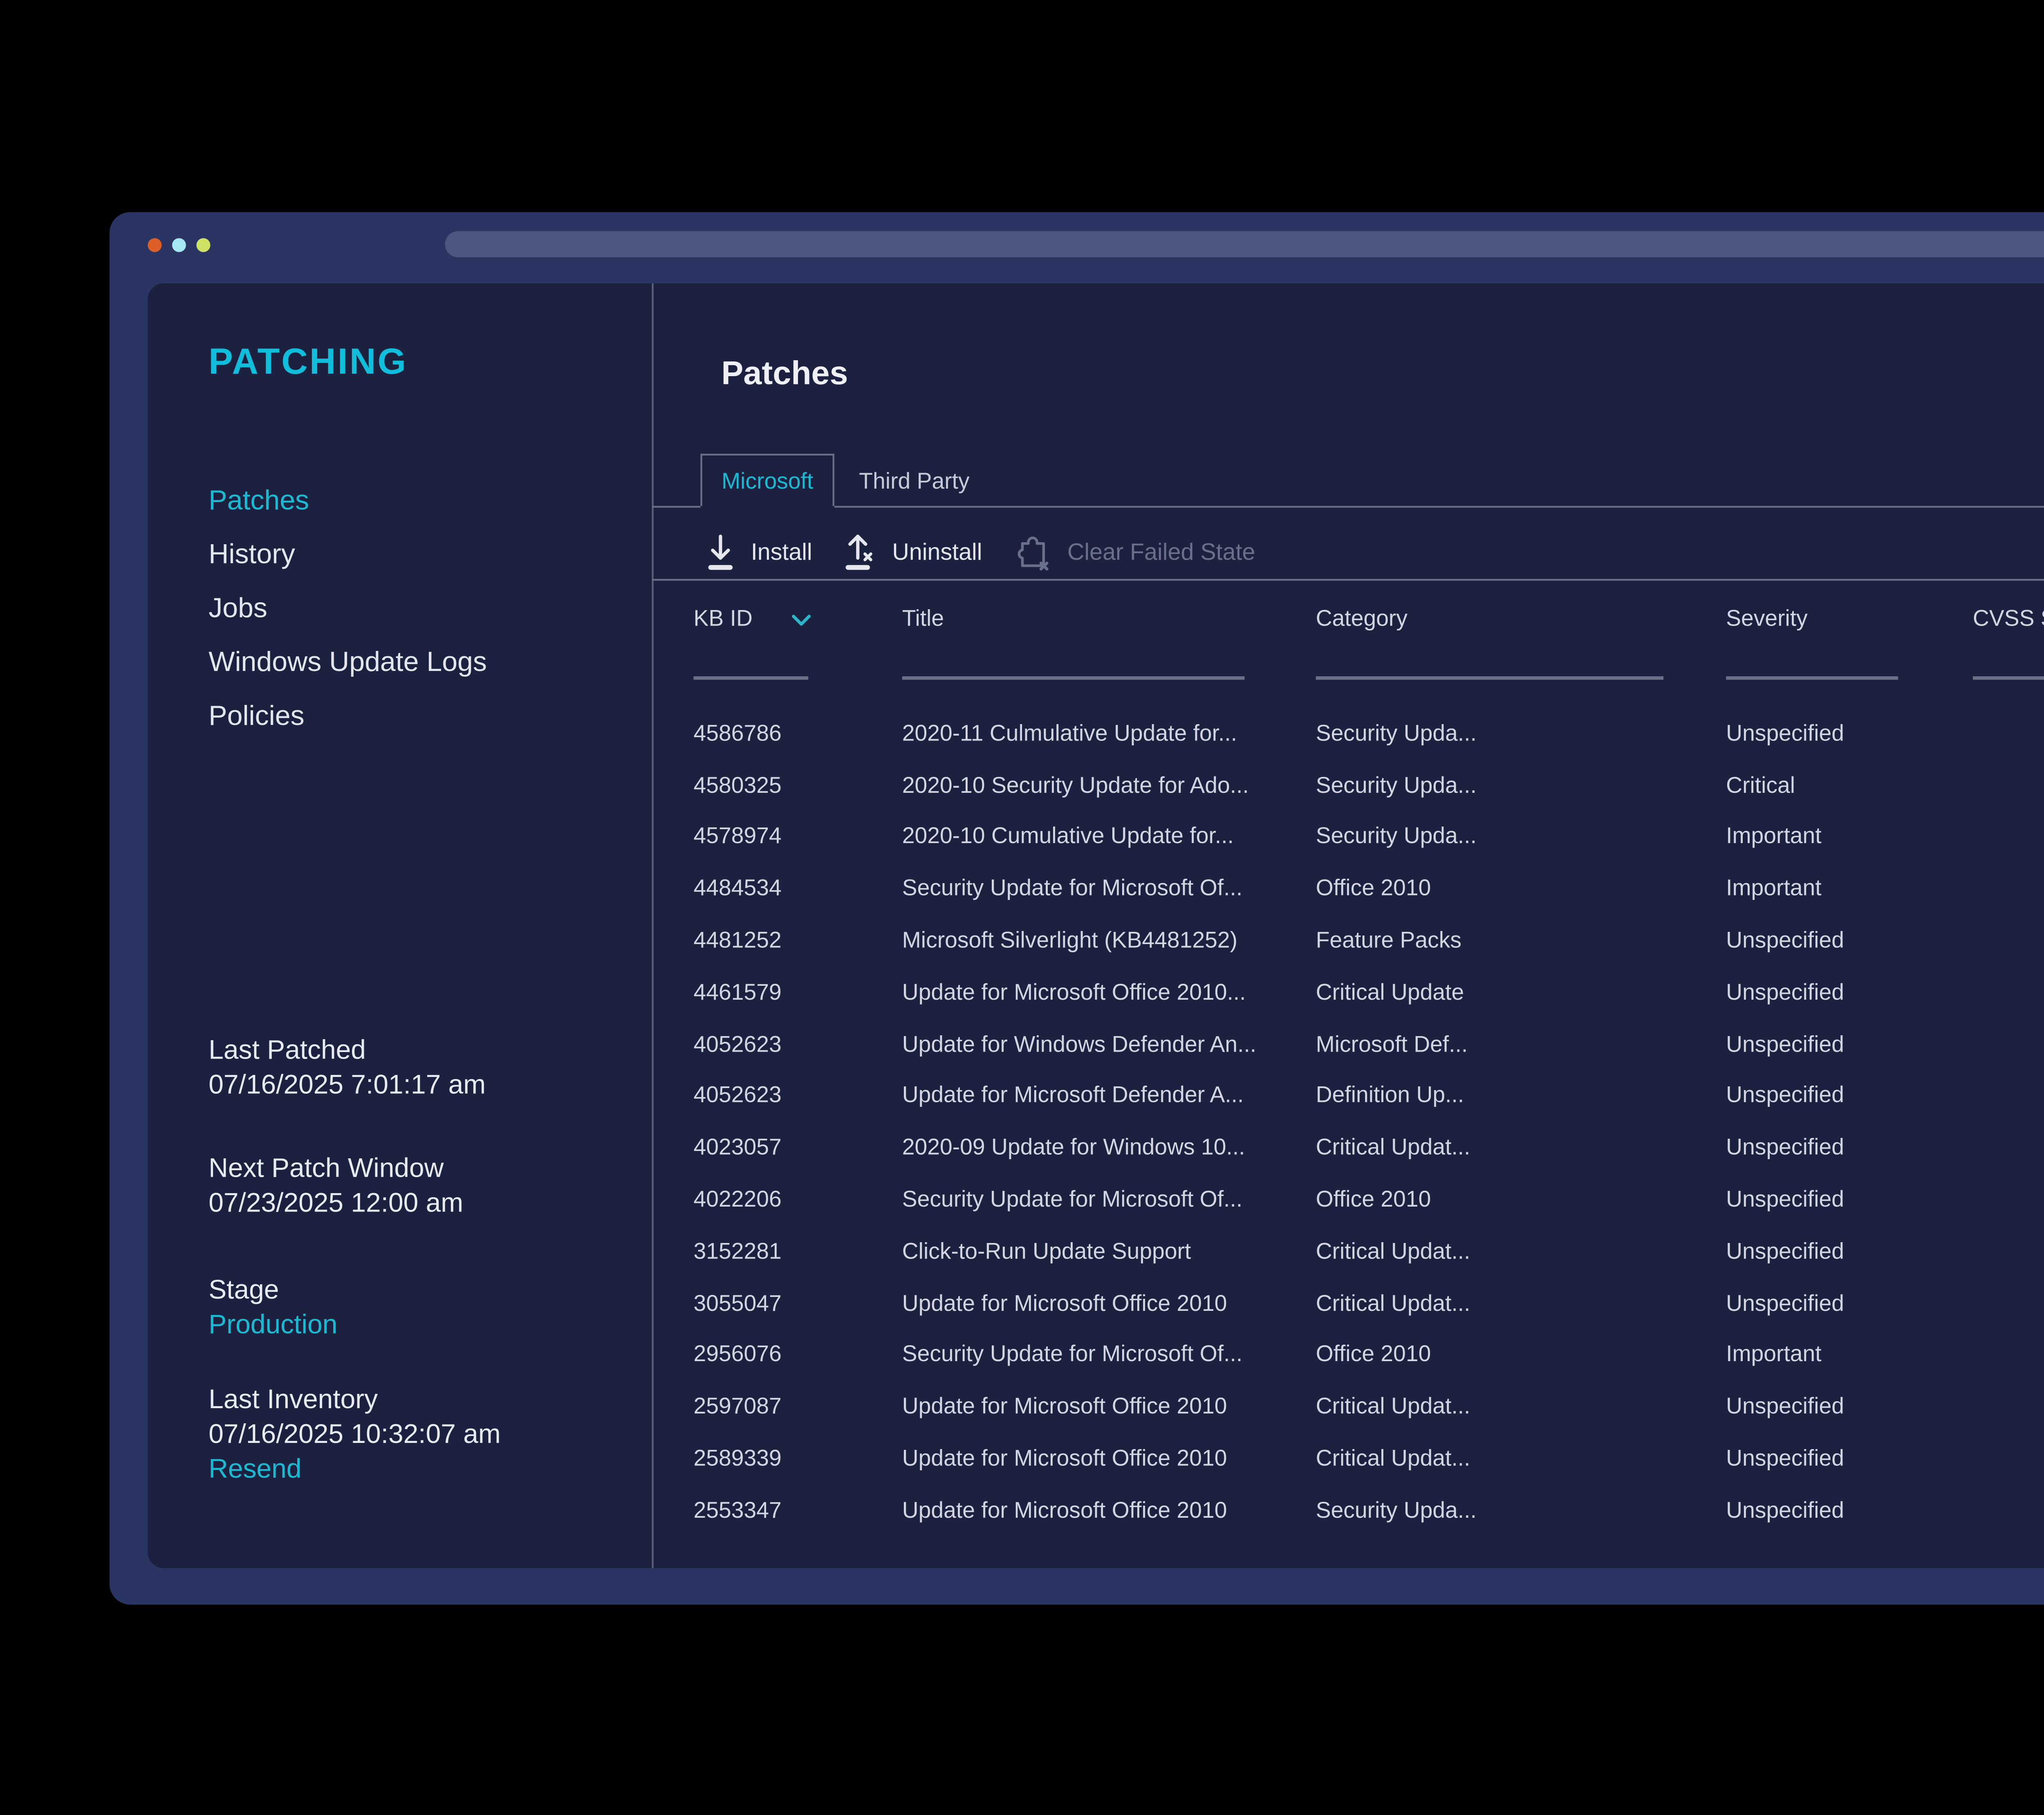 The width and height of the screenshot is (2044, 1815). I want to click on sidebar-item-policies: Policies, so click(257, 717).